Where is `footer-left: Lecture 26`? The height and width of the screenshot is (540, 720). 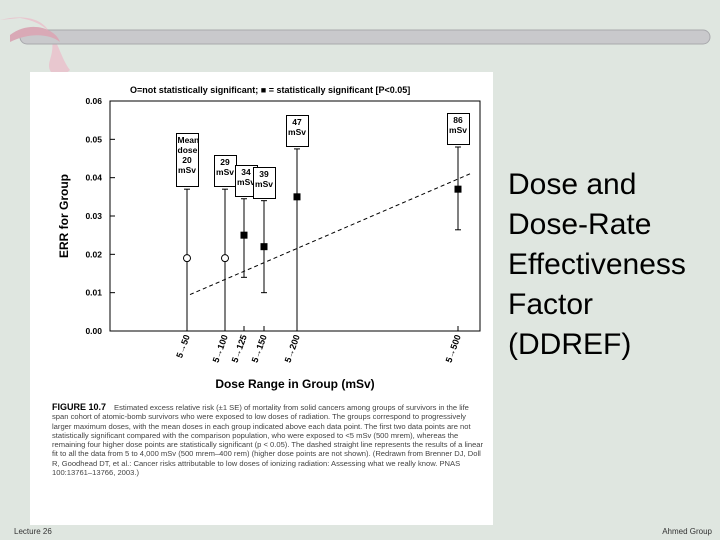 footer-left: Lecture 26 is located at coordinates (33, 531).